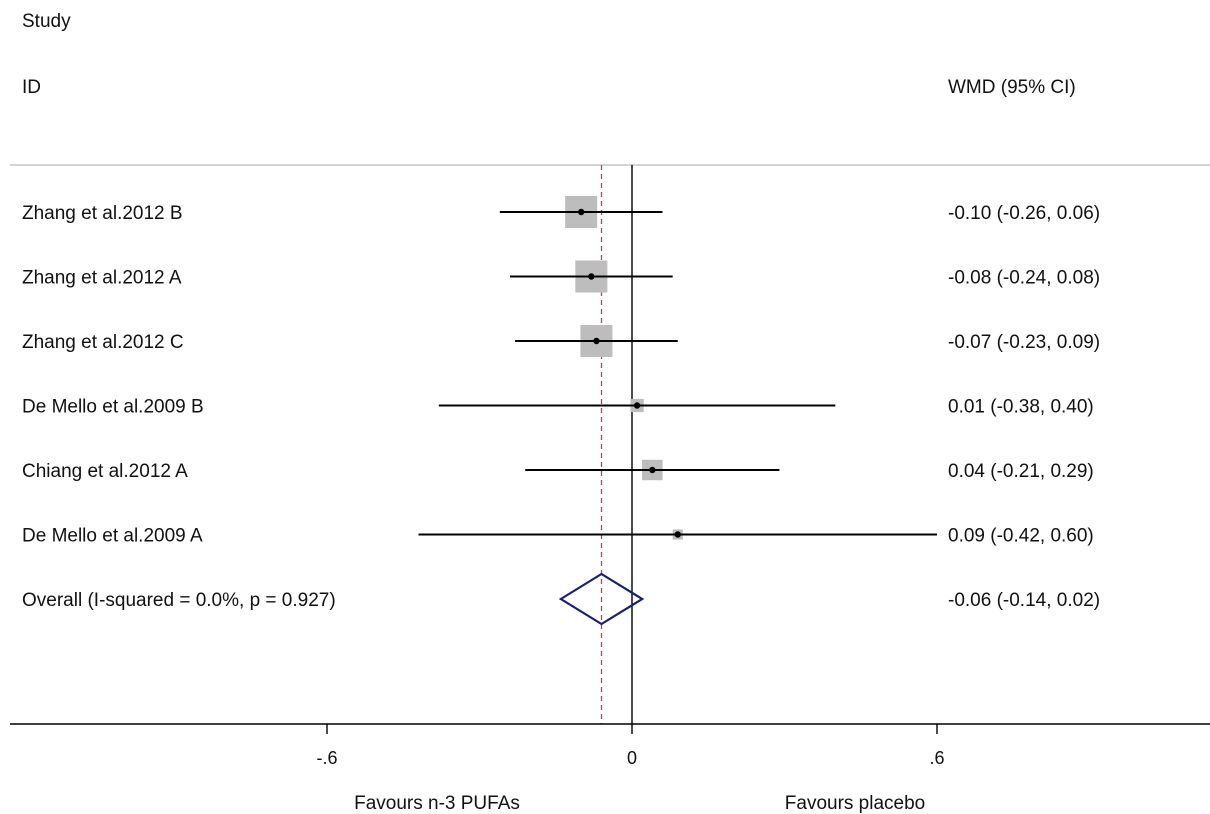 This screenshot has height=814, width=1210. I want to click on study-label: Chiang et al.2012 A, so click(105, 471).